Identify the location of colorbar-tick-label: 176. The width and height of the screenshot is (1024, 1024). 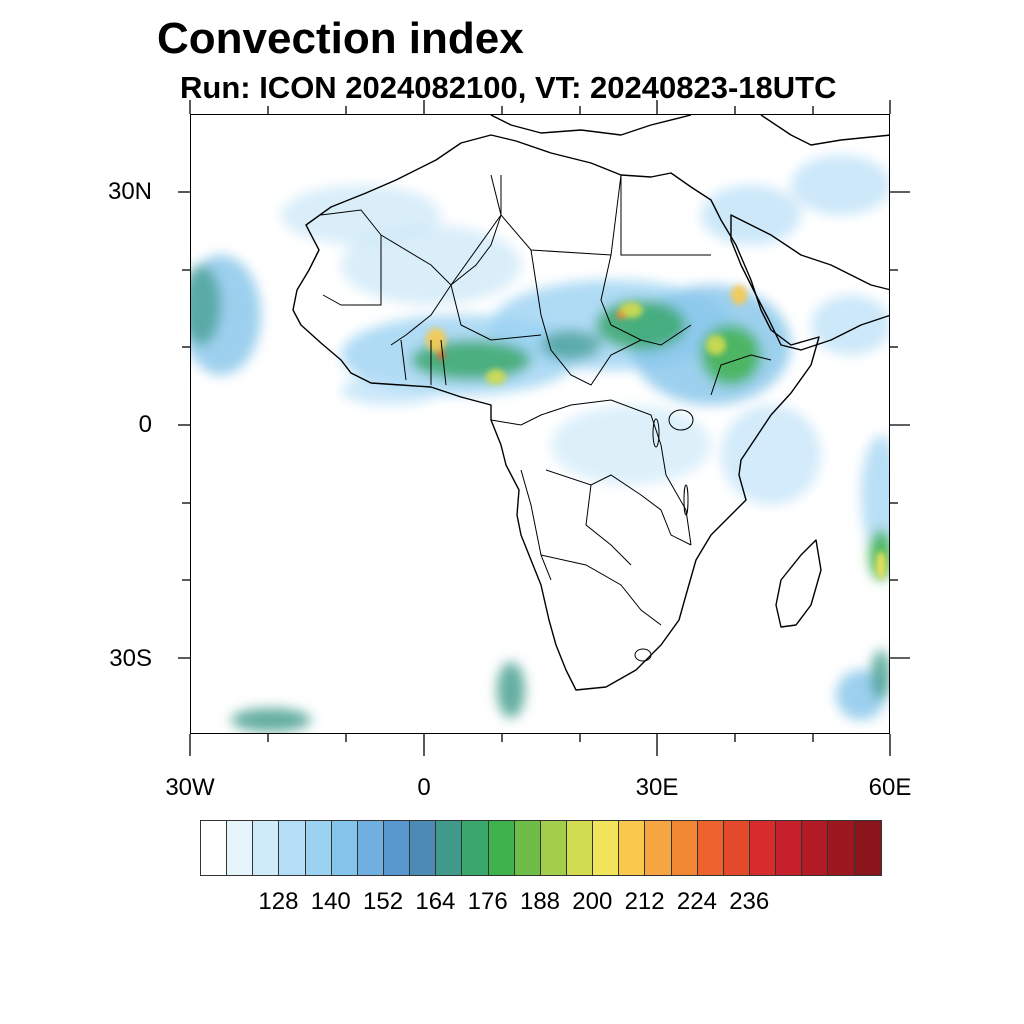
(487, 901).